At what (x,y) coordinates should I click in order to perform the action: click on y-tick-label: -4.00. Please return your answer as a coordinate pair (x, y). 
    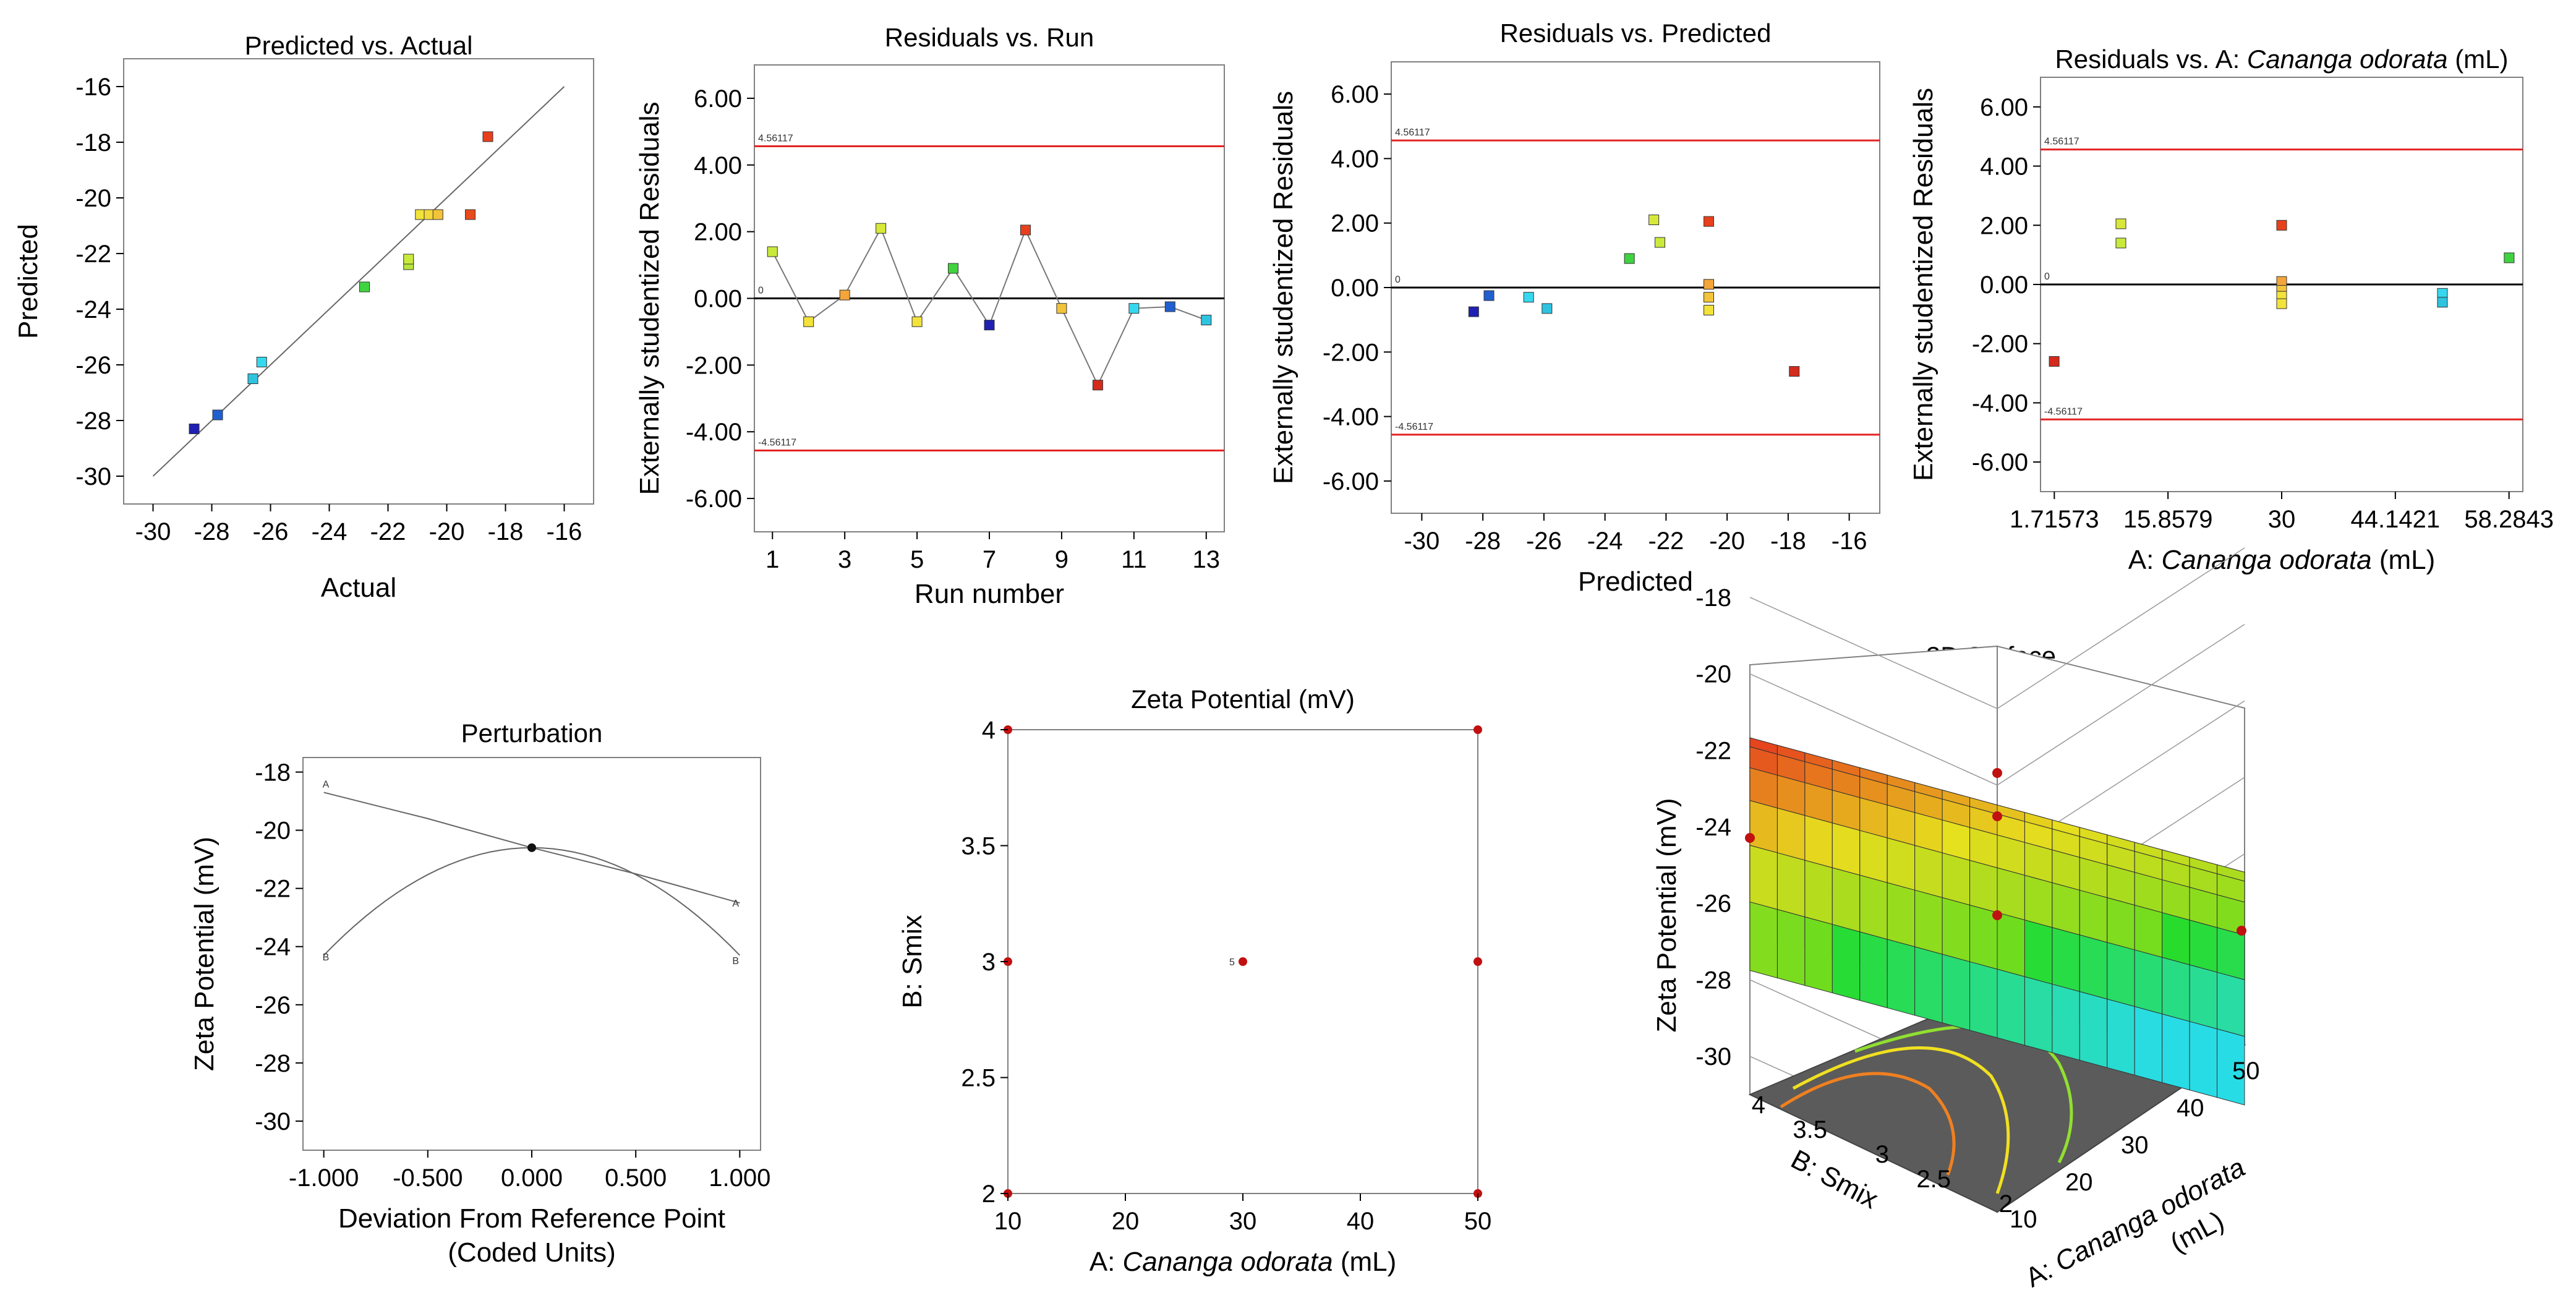
    Looking at the image, I should click on (1351, 417).